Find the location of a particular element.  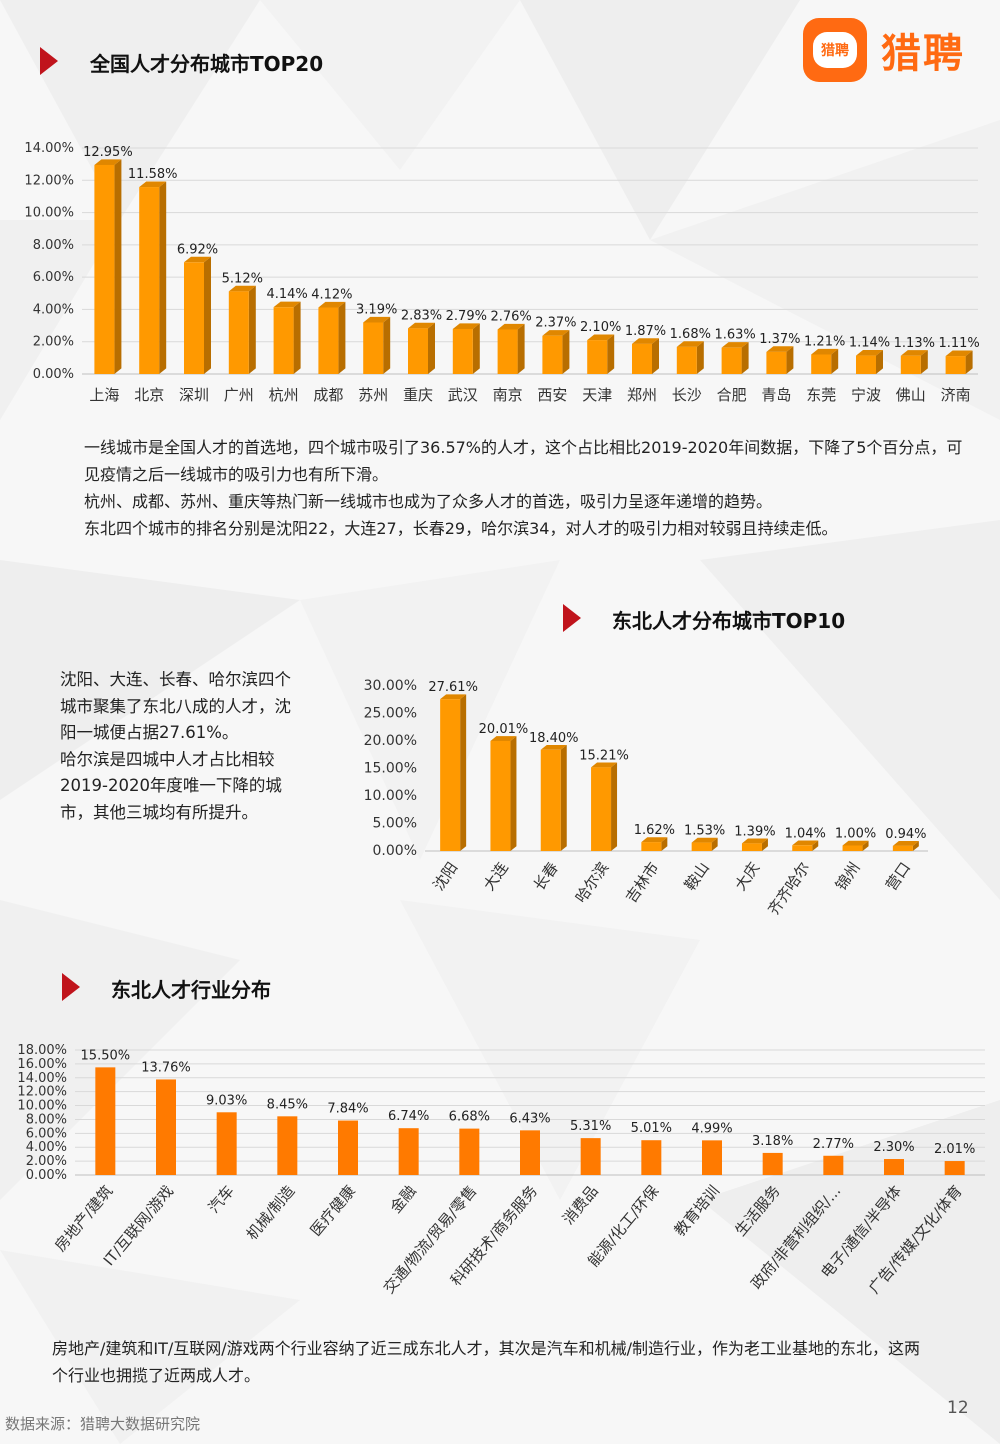

logo-wordmark: 猎聘 is located at coordinates (923, 54).